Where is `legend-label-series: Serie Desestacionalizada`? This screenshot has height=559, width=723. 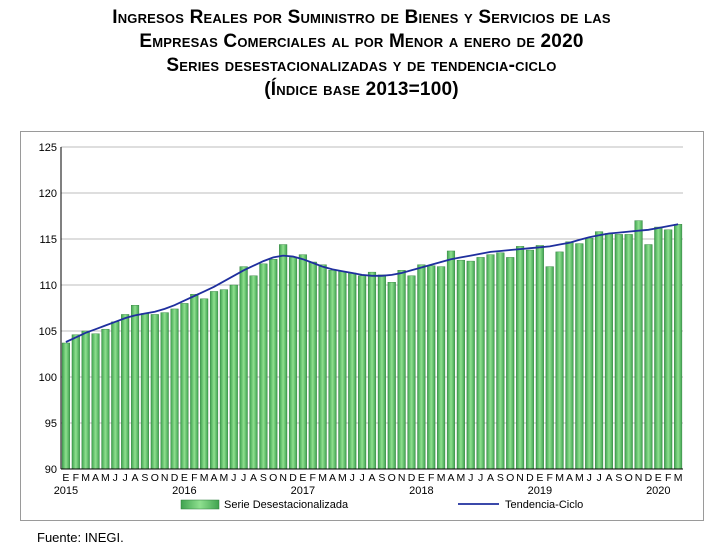 legend-label-series: Serie Desestacionalizada is located at coordinates (286, 505).